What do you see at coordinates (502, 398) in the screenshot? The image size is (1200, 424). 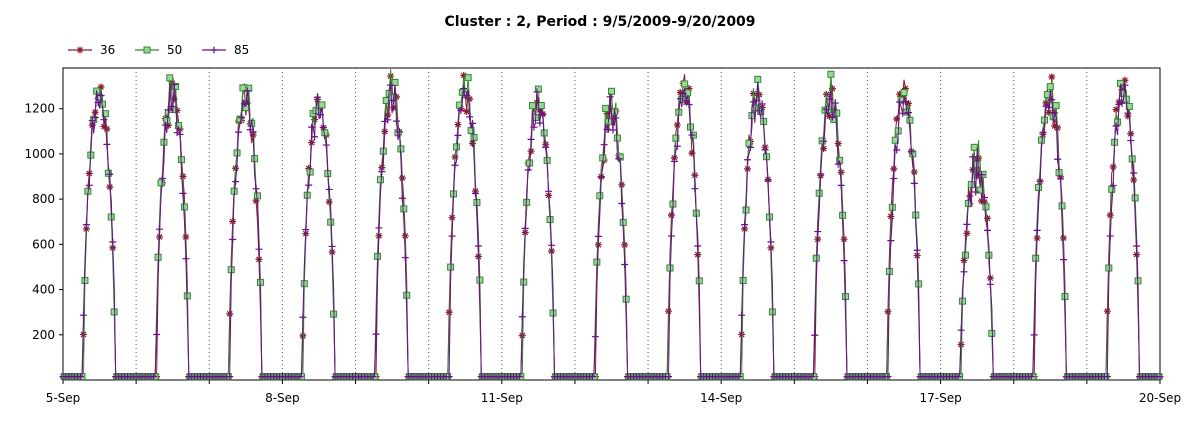 I see `x-tick-label: 11-Sep` at bounding box center [502, 398].